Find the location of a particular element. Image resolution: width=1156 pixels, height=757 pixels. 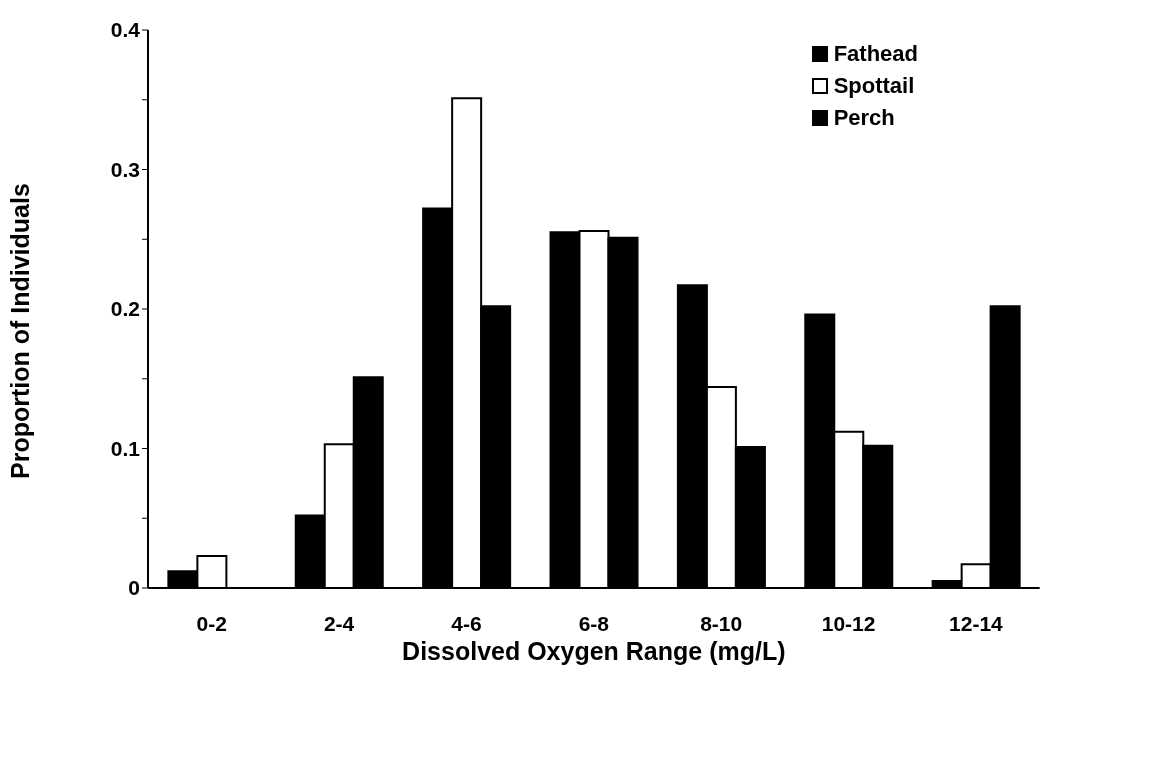

y-tick-label: 0.2 is located at coordinates (125, 309).